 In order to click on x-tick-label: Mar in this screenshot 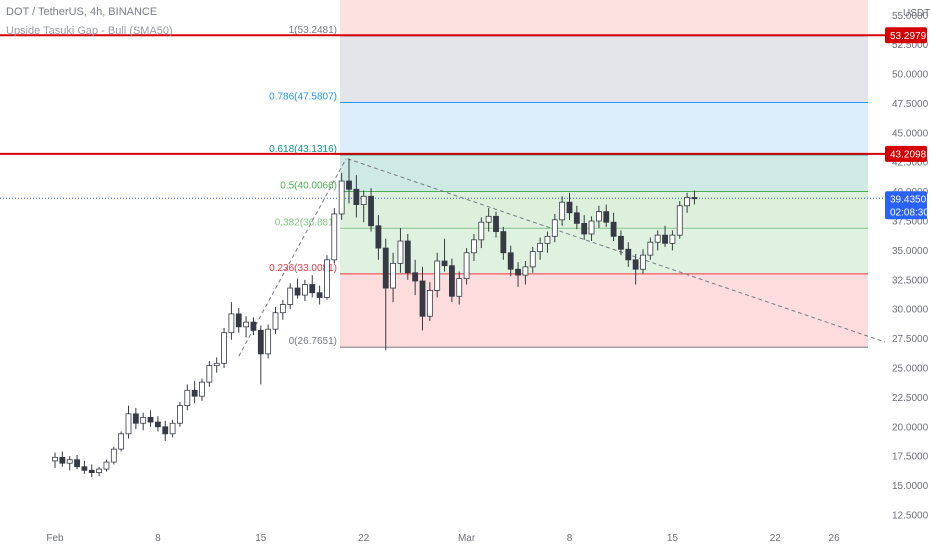, I will do `click(467, 538)`.